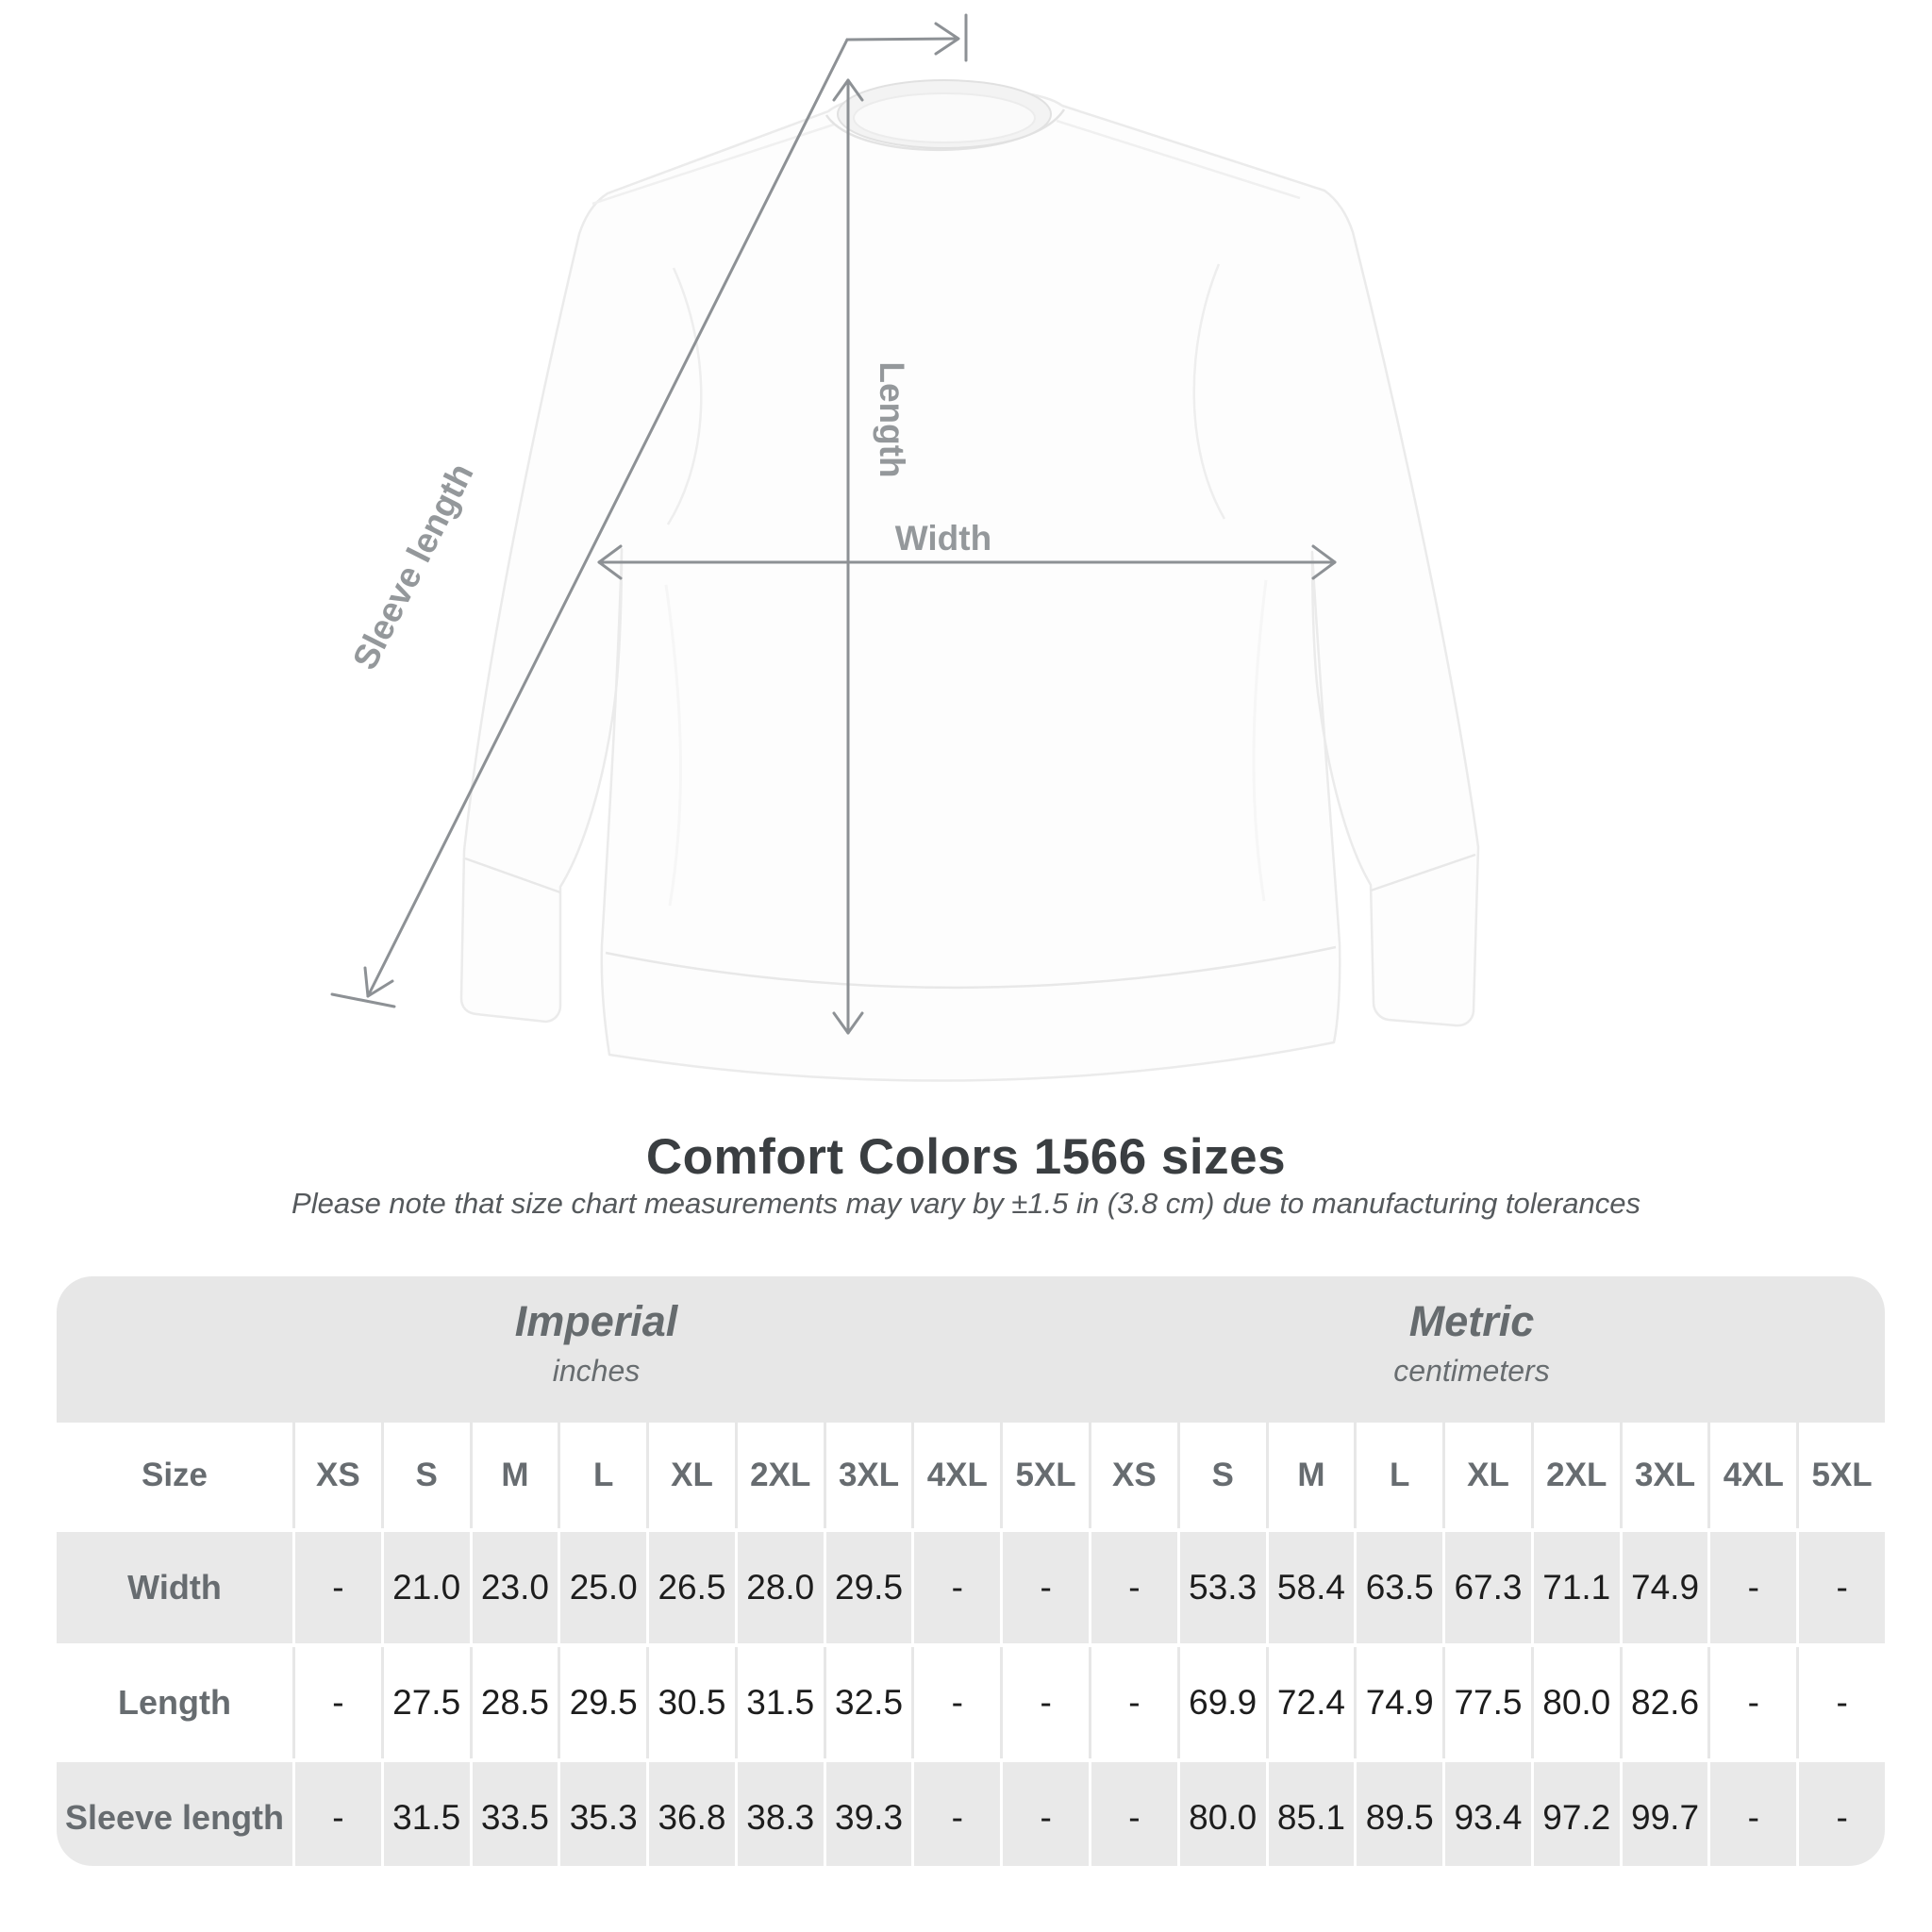  I want to click on value-cell: 28.5, so click(513, 1702).